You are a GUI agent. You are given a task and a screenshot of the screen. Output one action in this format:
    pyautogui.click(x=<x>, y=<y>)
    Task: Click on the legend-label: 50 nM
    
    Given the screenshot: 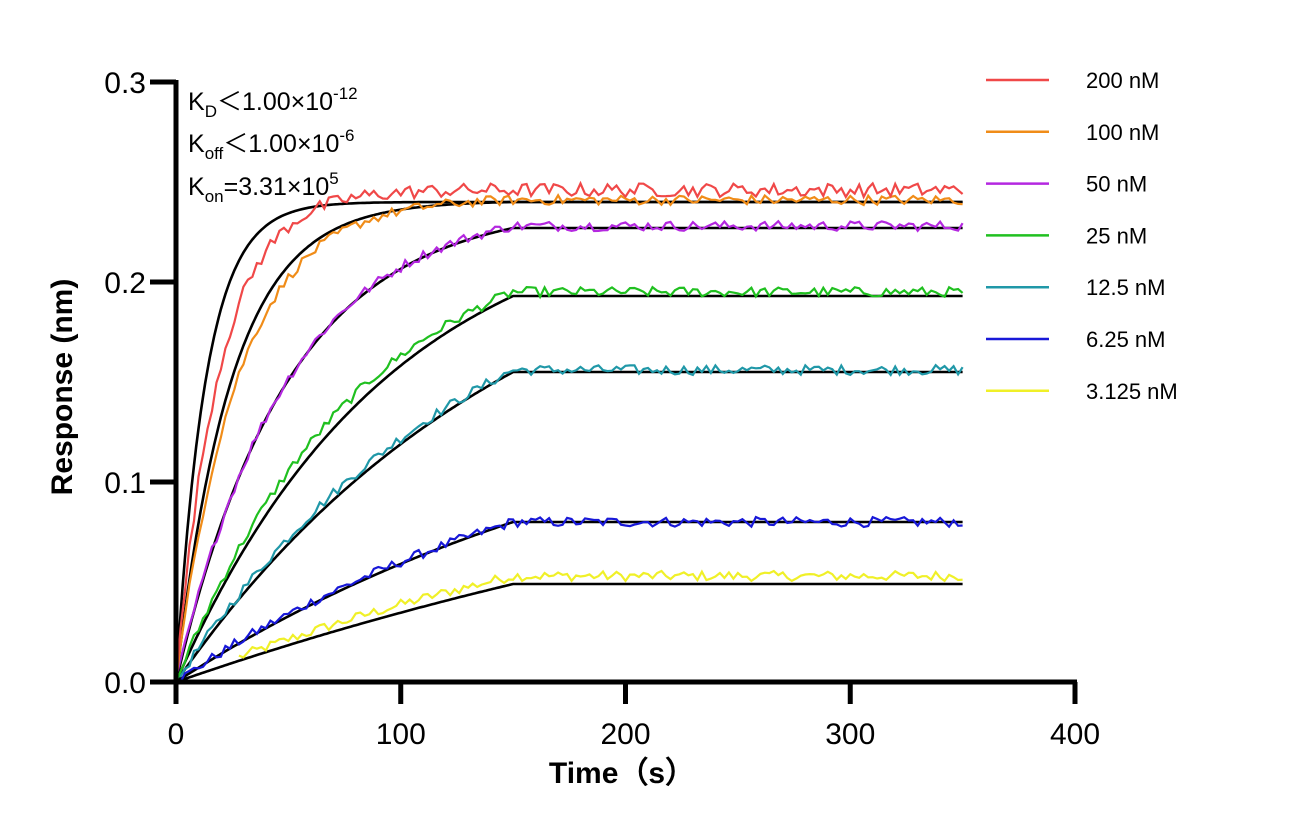 What is the action you would take?
    pyautogui.click(x=1116, y=184)
    